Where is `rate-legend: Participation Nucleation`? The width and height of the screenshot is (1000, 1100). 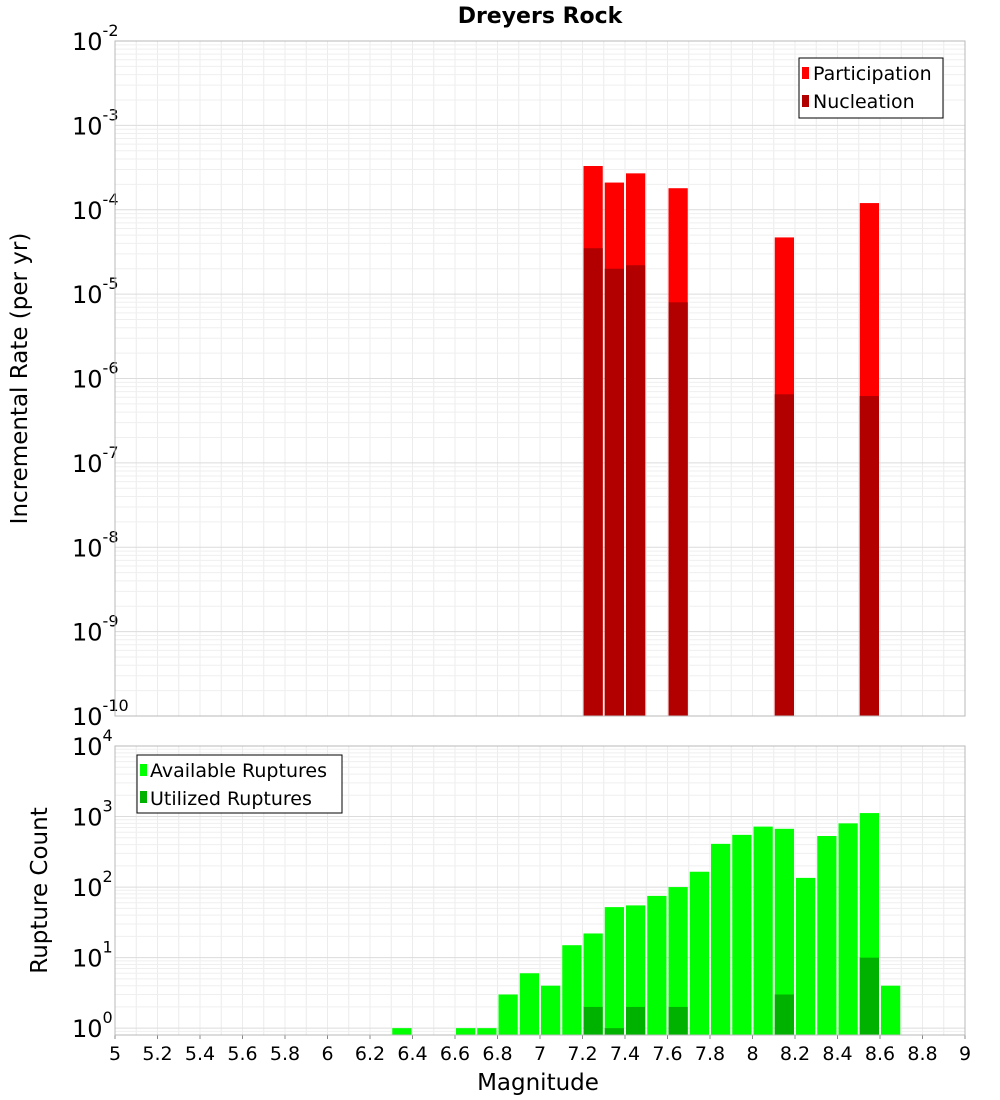
rate-legend: Participation Nucleation is located at coordinates (871, 88).